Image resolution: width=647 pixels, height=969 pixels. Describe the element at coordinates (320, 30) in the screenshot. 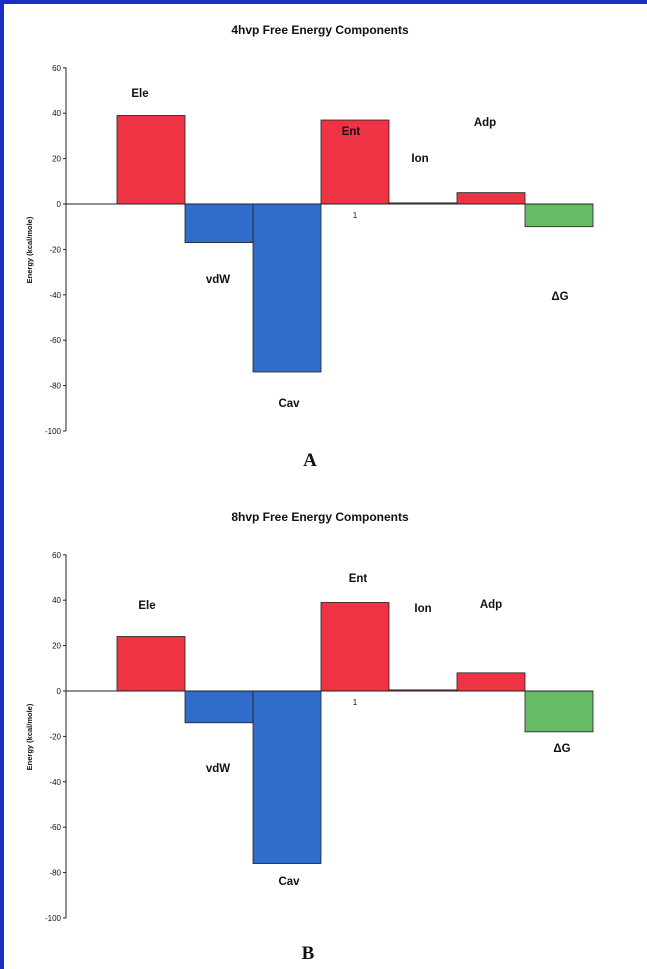

I see `chart-title: 4hvp Free Energy Components` at that location.